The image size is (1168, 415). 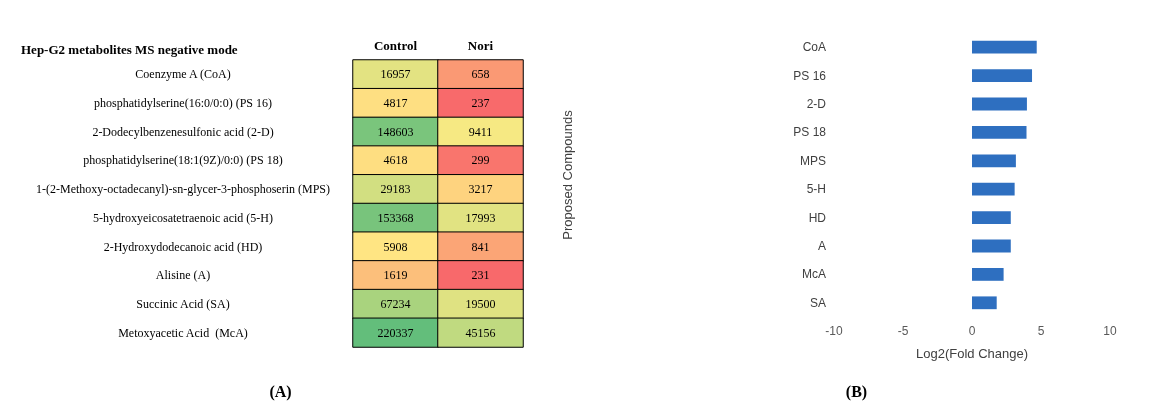 What do you see at coordinates (480, 332) in the screenshot?
I see `data-label: 45156` at bounding box center [480, 332].